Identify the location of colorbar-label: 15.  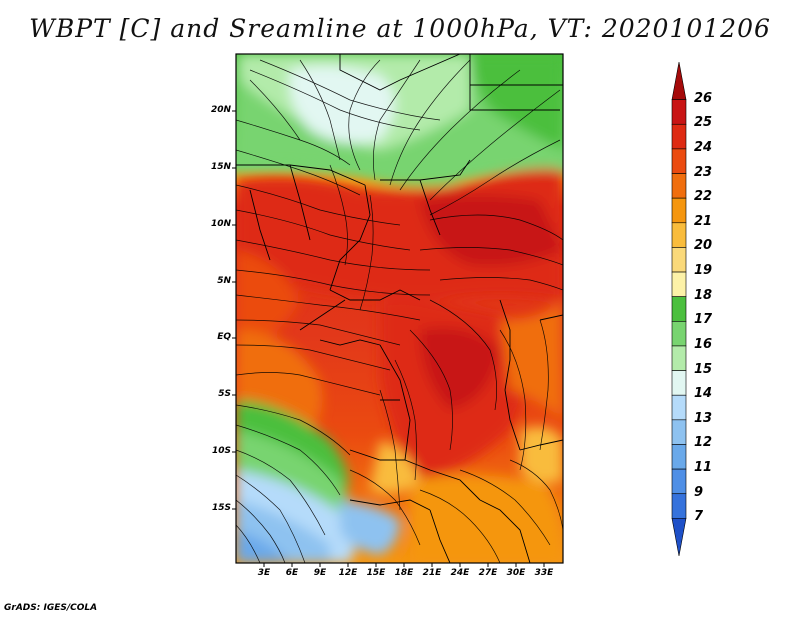
(703, 369).